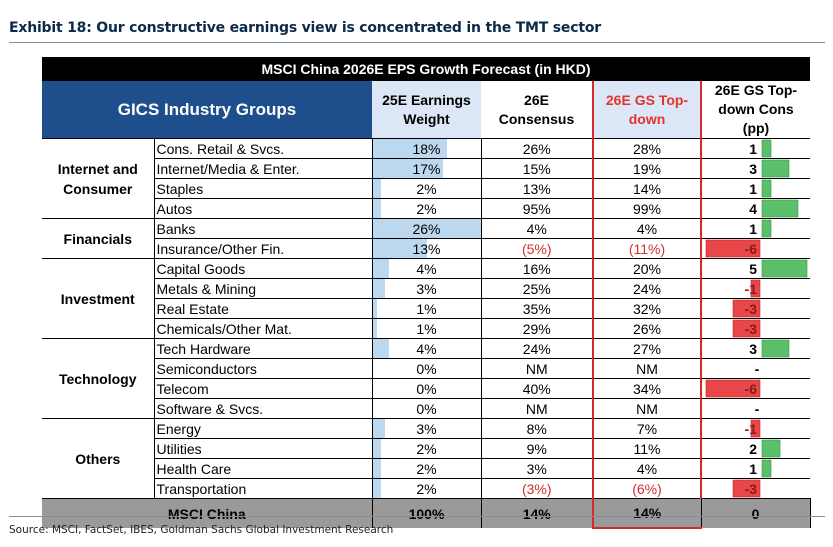  I want to click on weight-cell: 4%, so click(427, 348).